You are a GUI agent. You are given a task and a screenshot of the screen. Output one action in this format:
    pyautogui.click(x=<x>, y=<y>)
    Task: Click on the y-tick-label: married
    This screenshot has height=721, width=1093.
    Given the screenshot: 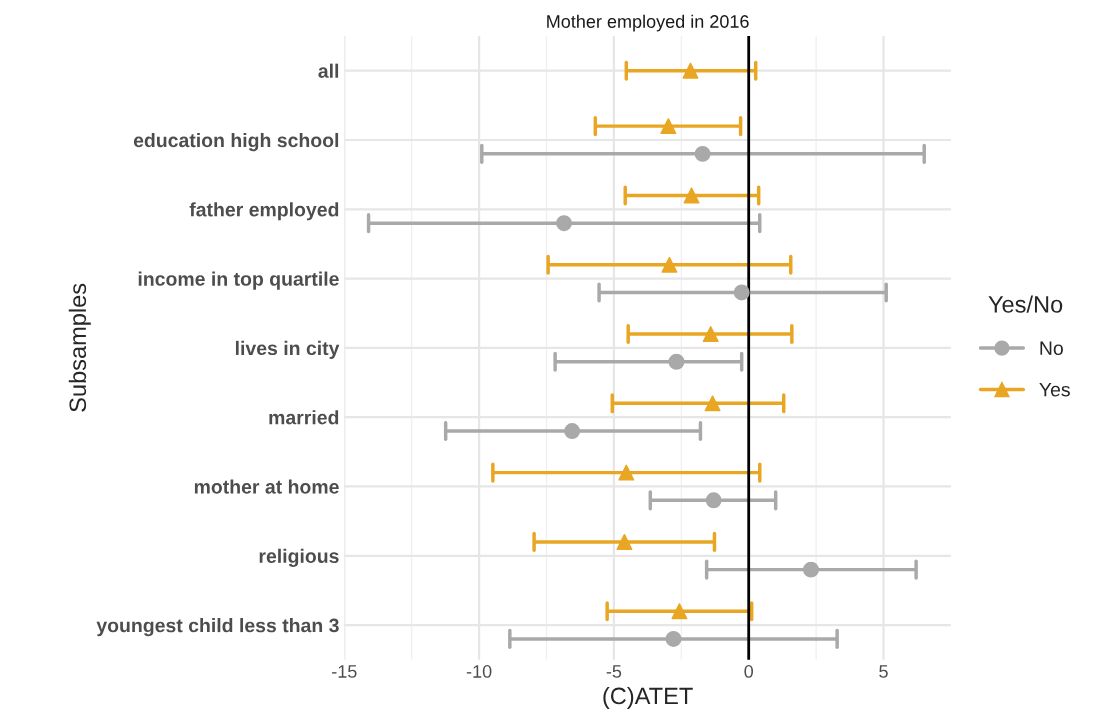 What is the action you would take?
    pyautogui.click(x=304, y=417)
    